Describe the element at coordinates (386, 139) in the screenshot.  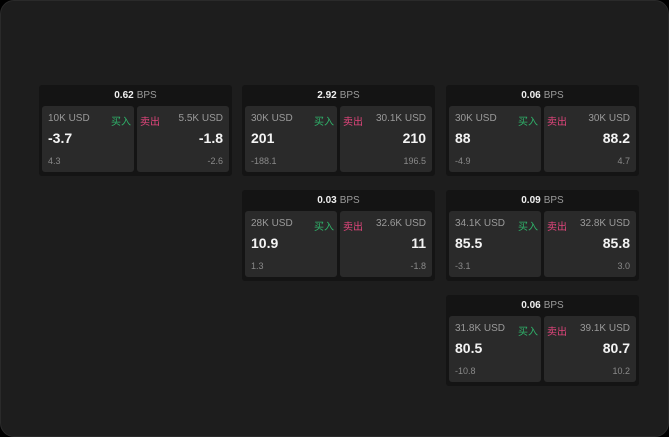
I see `sell-tile: 卖出 30.1K USD 210 196.5` at that location.